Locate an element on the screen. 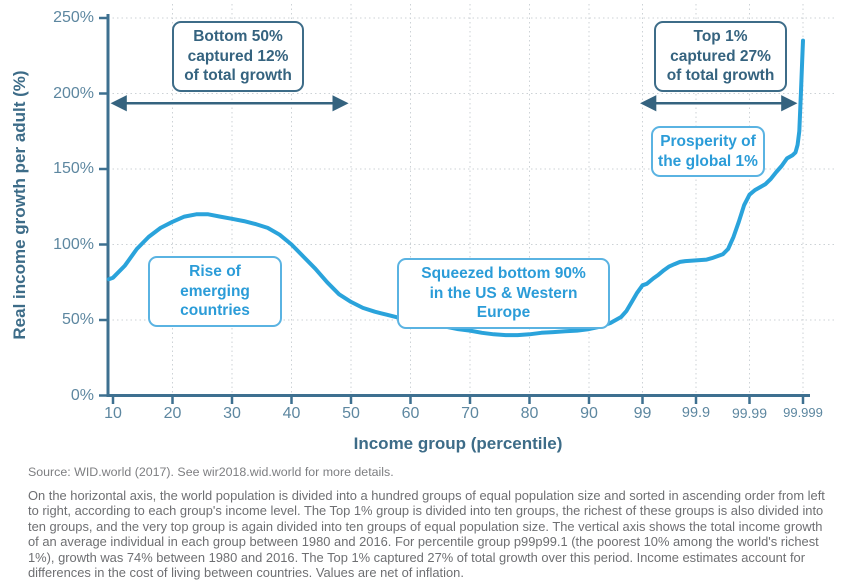  x-tick-label: 99 is located at coordinates (642, 413).